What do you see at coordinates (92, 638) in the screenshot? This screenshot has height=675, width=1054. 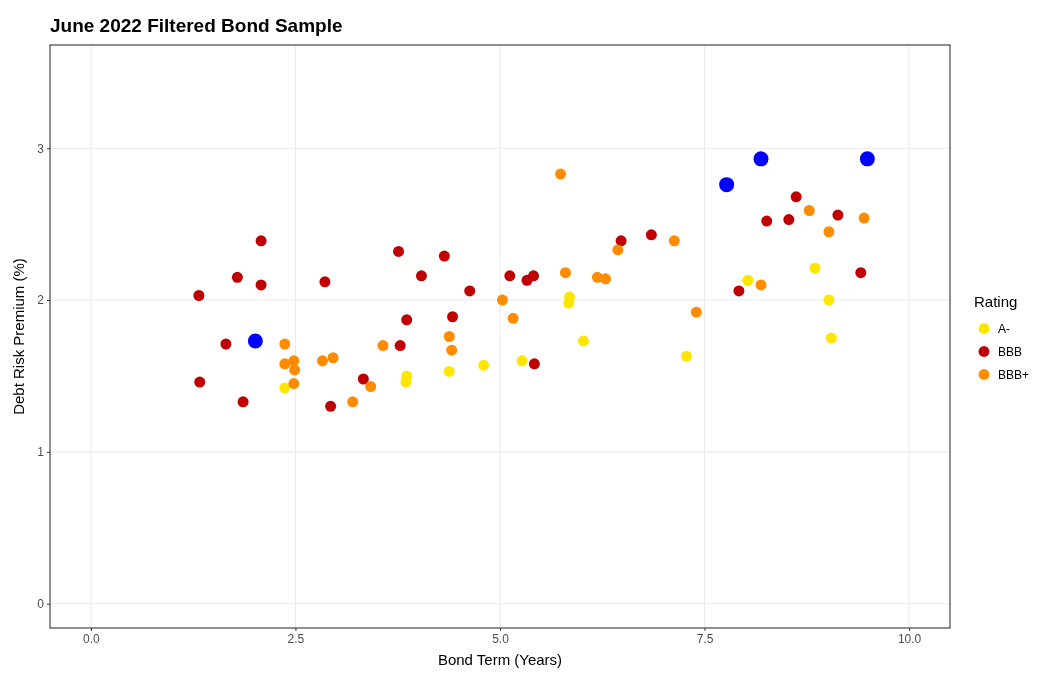 I see `x-tick-label: 0.0` at bounding box center [92, 638].